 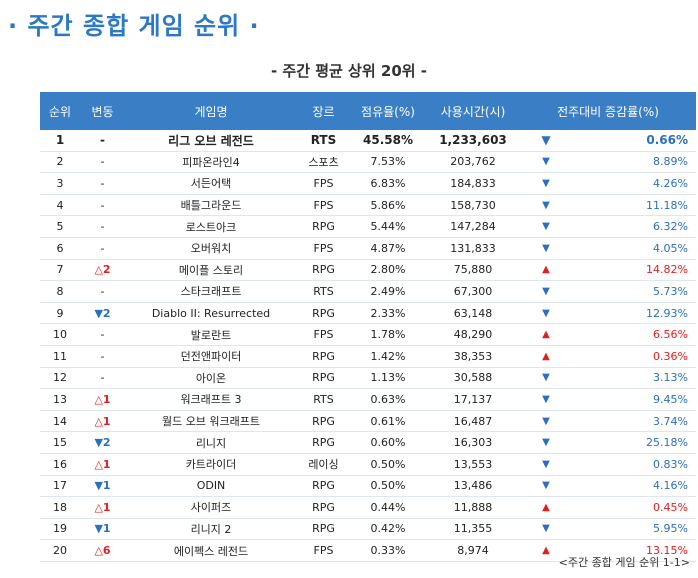 What do you see at coordinates (388, 183) in the screenshot?
I see `share-cell: 6.83%` at bounding box center [388, 183].